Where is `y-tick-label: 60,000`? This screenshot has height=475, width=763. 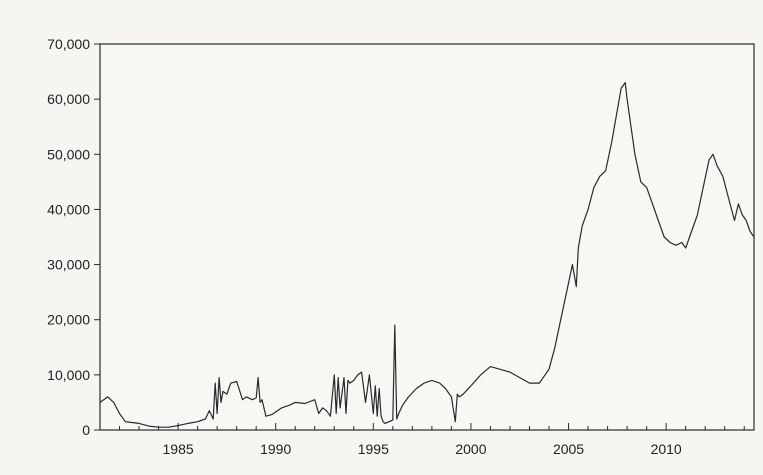
y-tick-label: 60,000 is located at coordinates (68, 99).